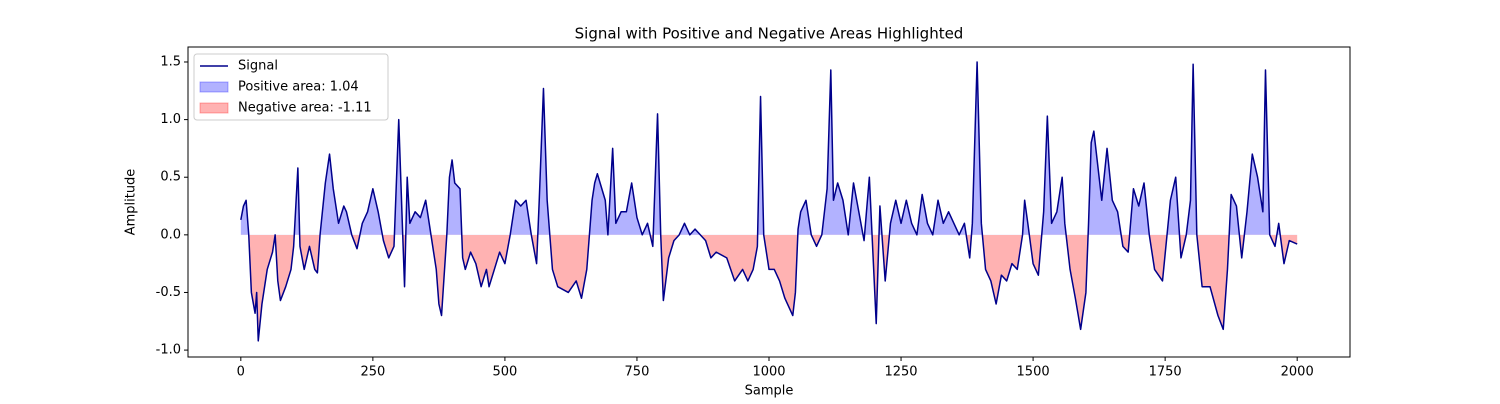 The width and height of the screenshot is (1500, 404). I want to click on legend-label: Positive area: 1.04, so click(298, 87).